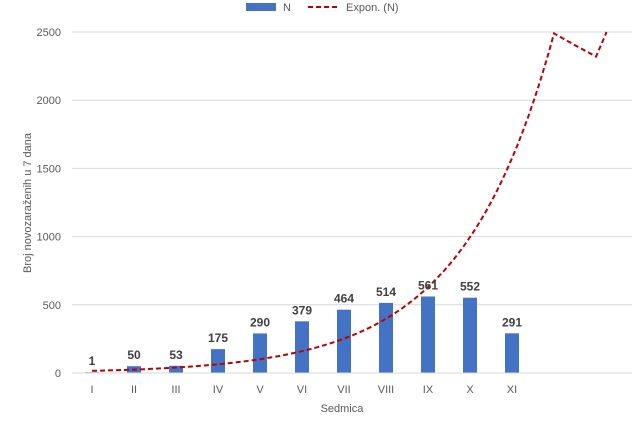 The height and width of the screenshot is (421, 632). What do you see at coordinates (386, 292) in the screenshot?
I see `data-label: 514` at bounding box center [386, 292].